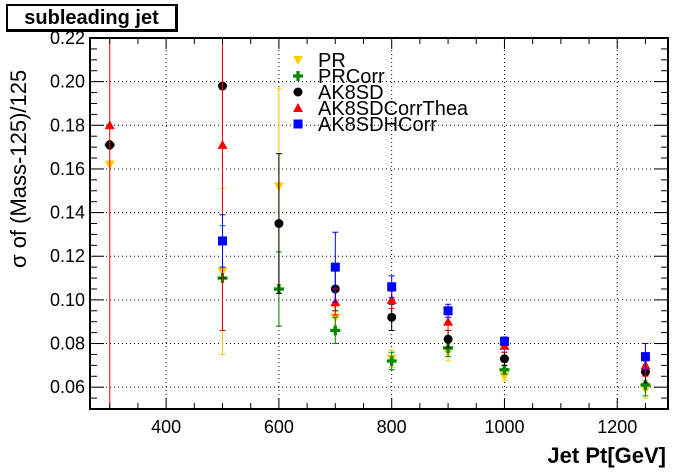  I want to click on x-axis-label: Jet Pt[GeV], so click(606, 455).